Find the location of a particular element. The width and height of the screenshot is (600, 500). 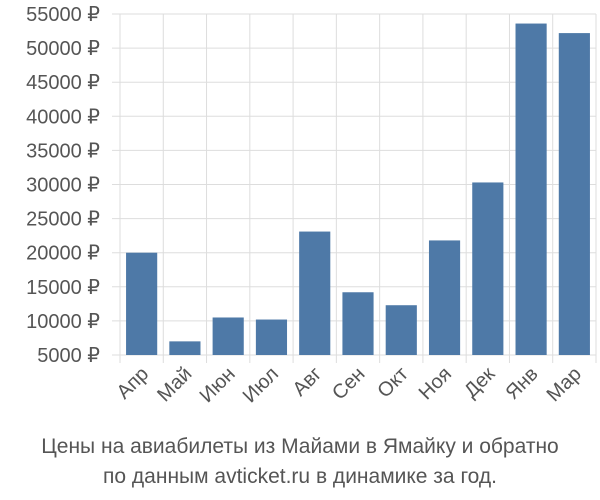

x-tick-label: Июл is located at coordinates (261, 385).